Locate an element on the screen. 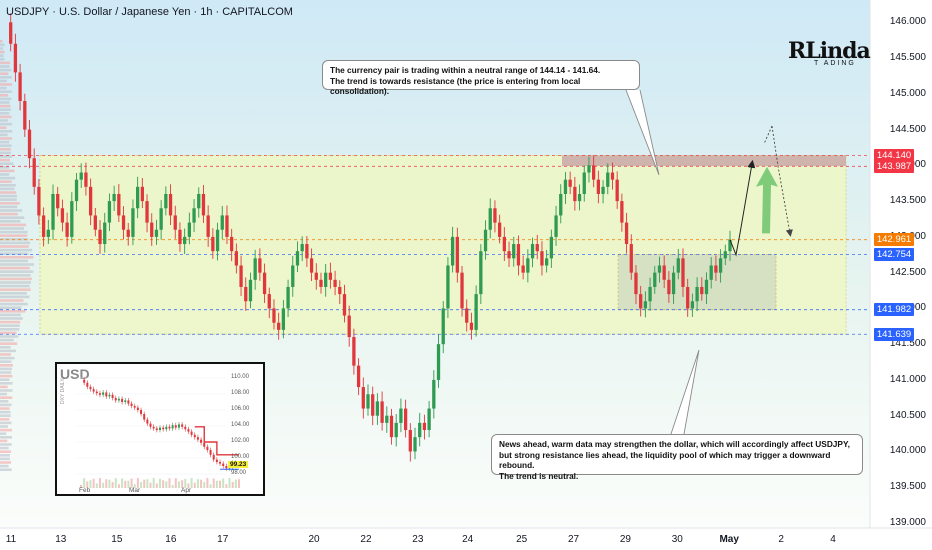  price-tick-label: 141.500 is located at coordinates (907, 344).